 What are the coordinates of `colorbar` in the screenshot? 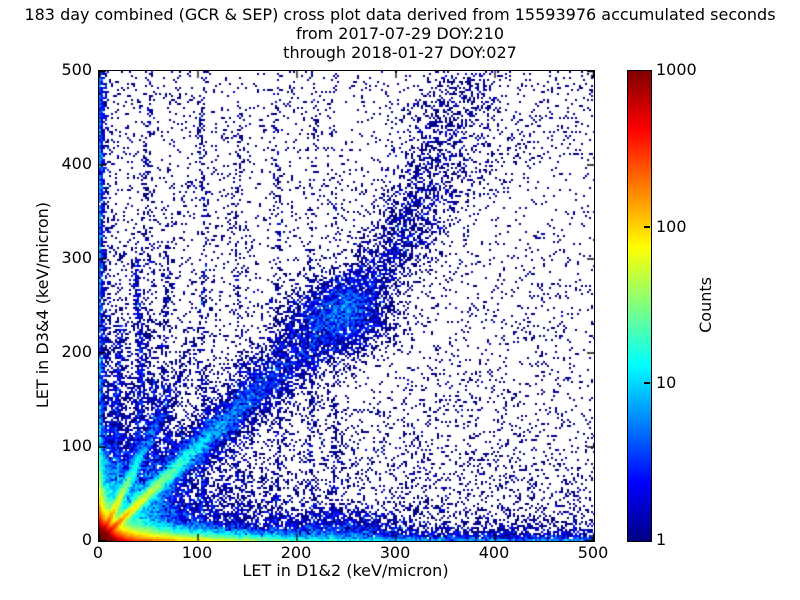 It's located at (639, 306).